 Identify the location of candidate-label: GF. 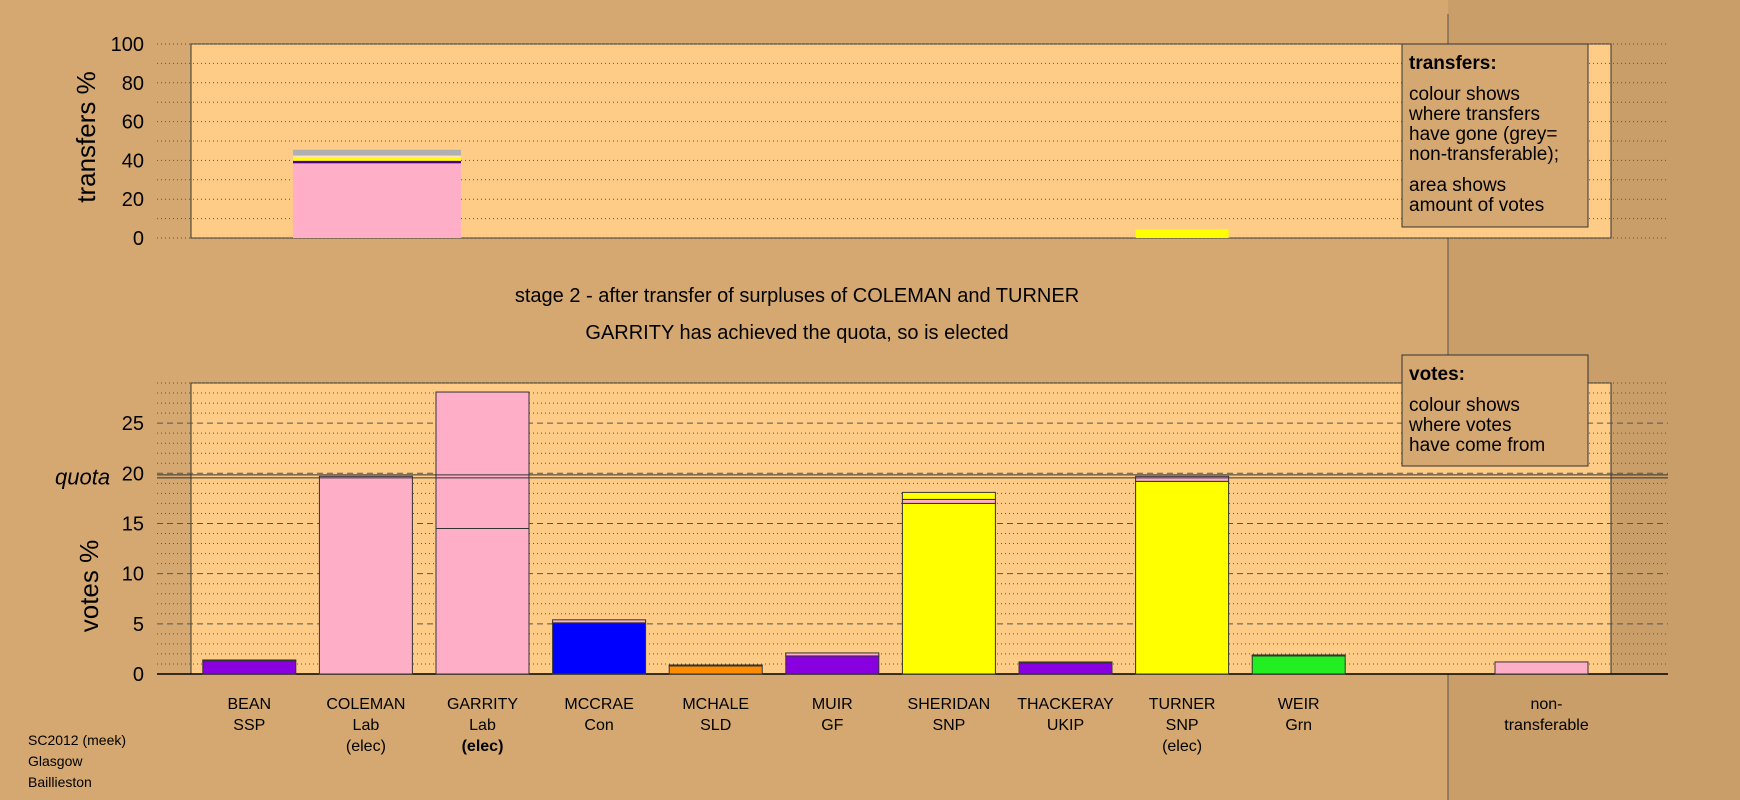
(832, 725).